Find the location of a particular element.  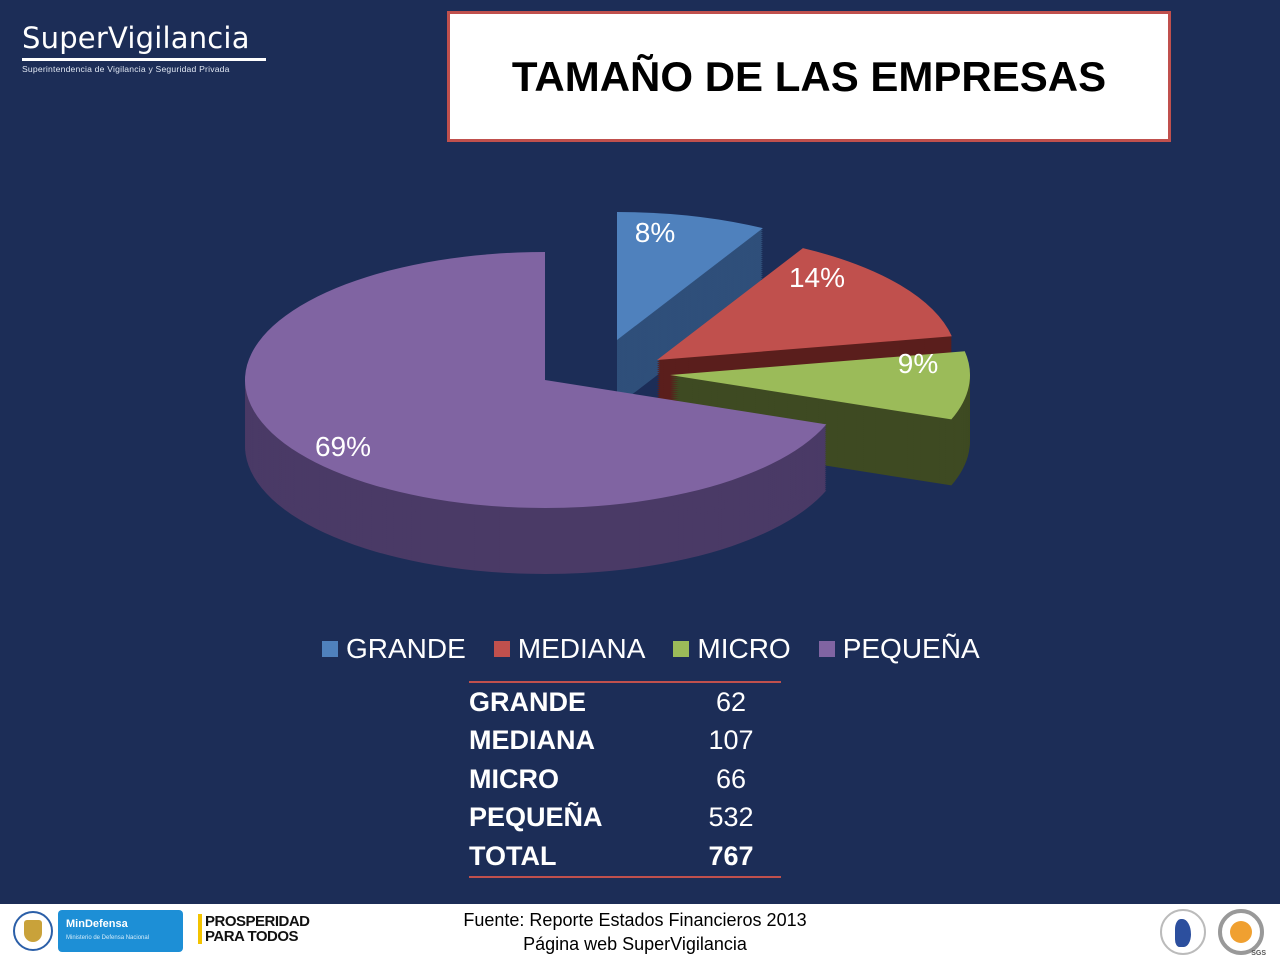

title-box: TAMAÑO DE LAS EMPRESAS is located at coordinates (809, 76).